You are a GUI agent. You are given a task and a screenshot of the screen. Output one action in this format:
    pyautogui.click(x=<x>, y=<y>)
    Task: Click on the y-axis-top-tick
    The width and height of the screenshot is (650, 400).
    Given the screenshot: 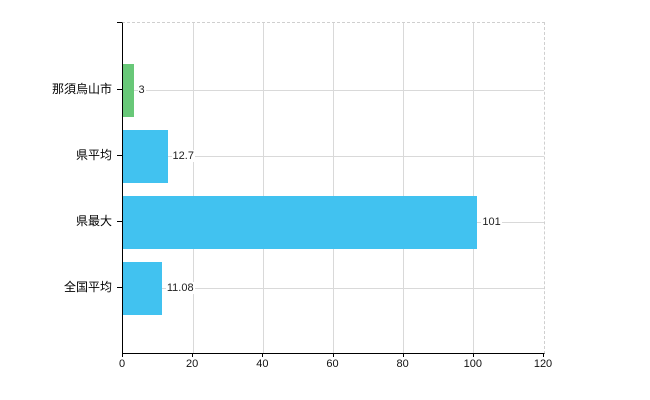 What is the action you would take?
    pyautogui.click(x=119, y=22)
    